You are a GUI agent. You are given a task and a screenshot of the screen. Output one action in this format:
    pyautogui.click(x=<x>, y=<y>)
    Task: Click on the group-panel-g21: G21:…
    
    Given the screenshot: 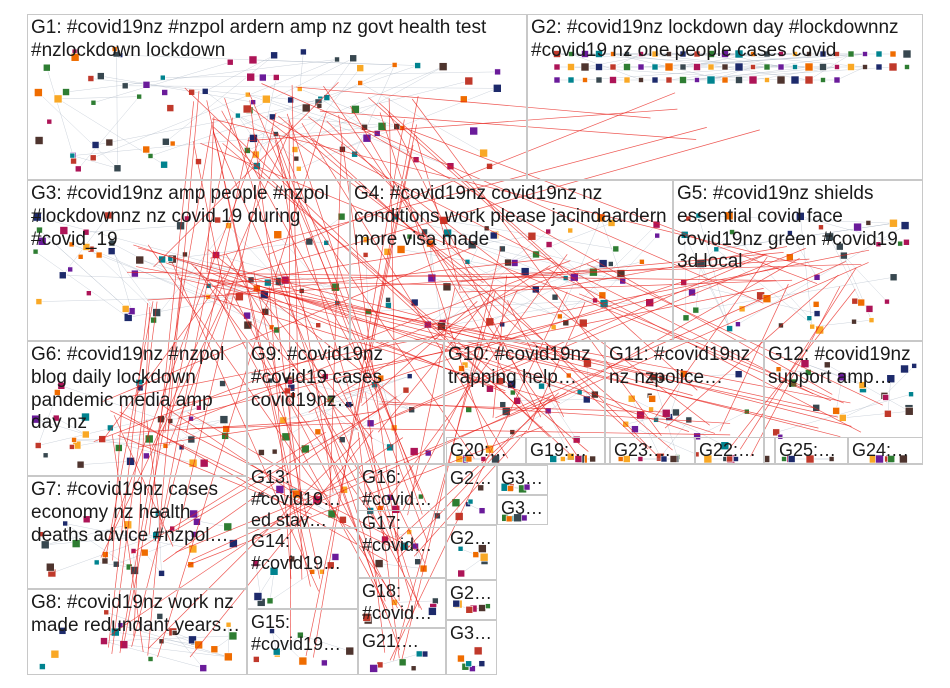 What is the action you would take?
    pyautogui.click(x=402, y=651)
    